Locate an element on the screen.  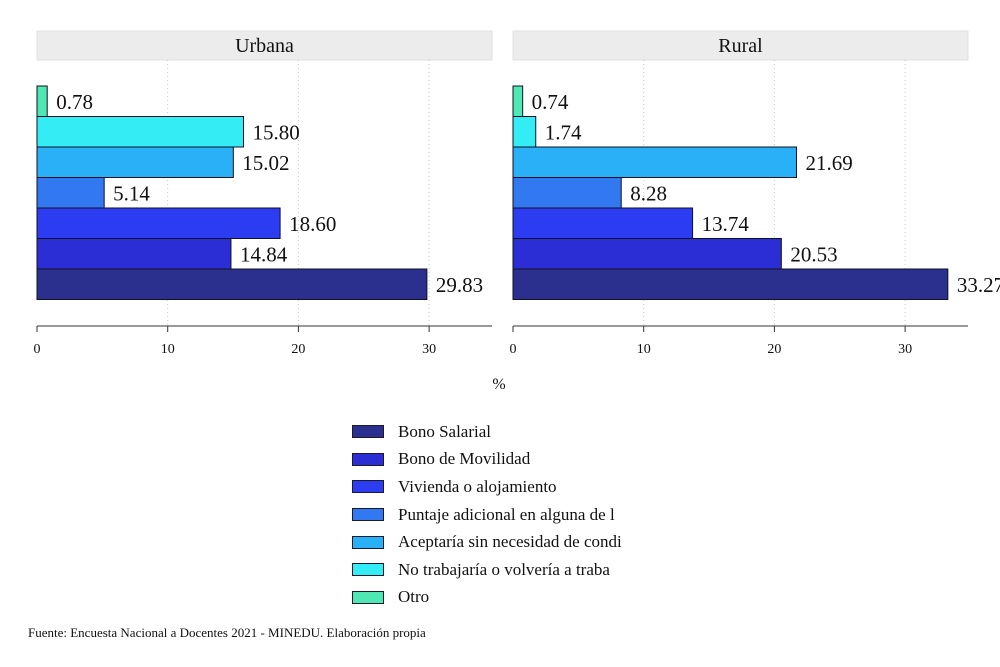
bar-value-label: 33.27 is located at coordinates (978, 285).